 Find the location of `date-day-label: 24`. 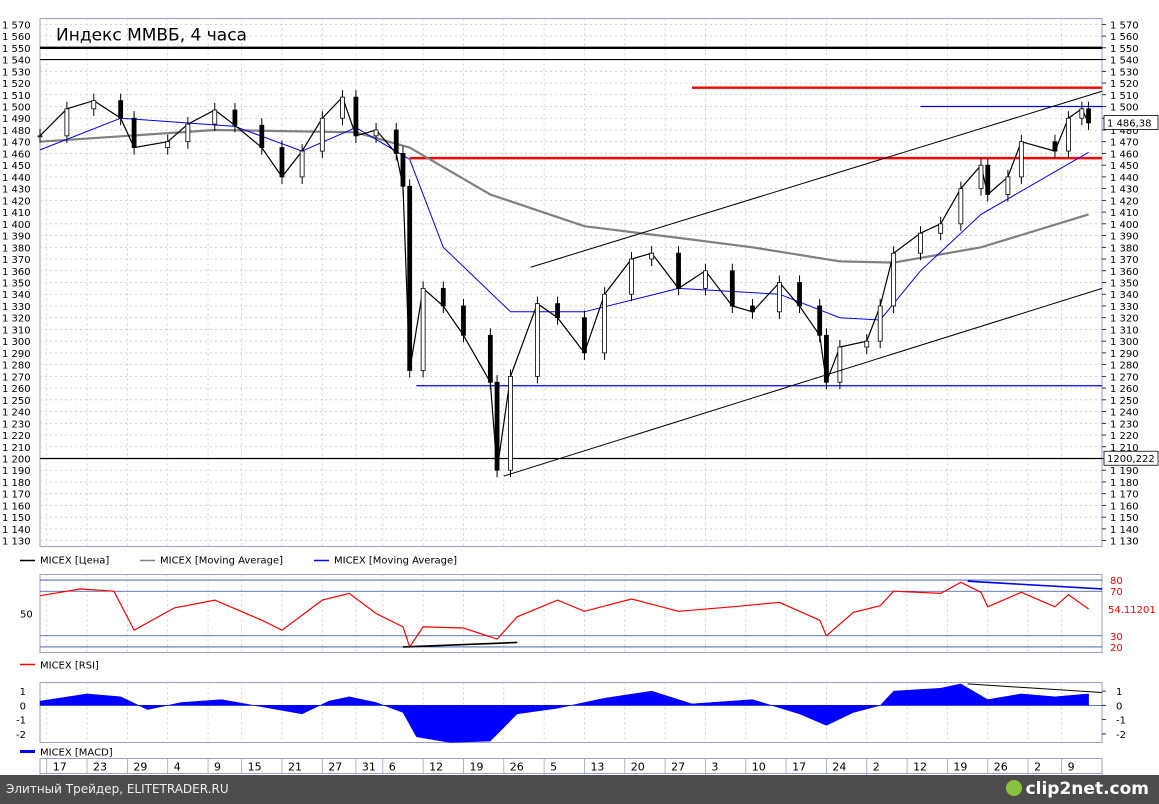

date-day-label: 24 is located at coordinates (839, 767).